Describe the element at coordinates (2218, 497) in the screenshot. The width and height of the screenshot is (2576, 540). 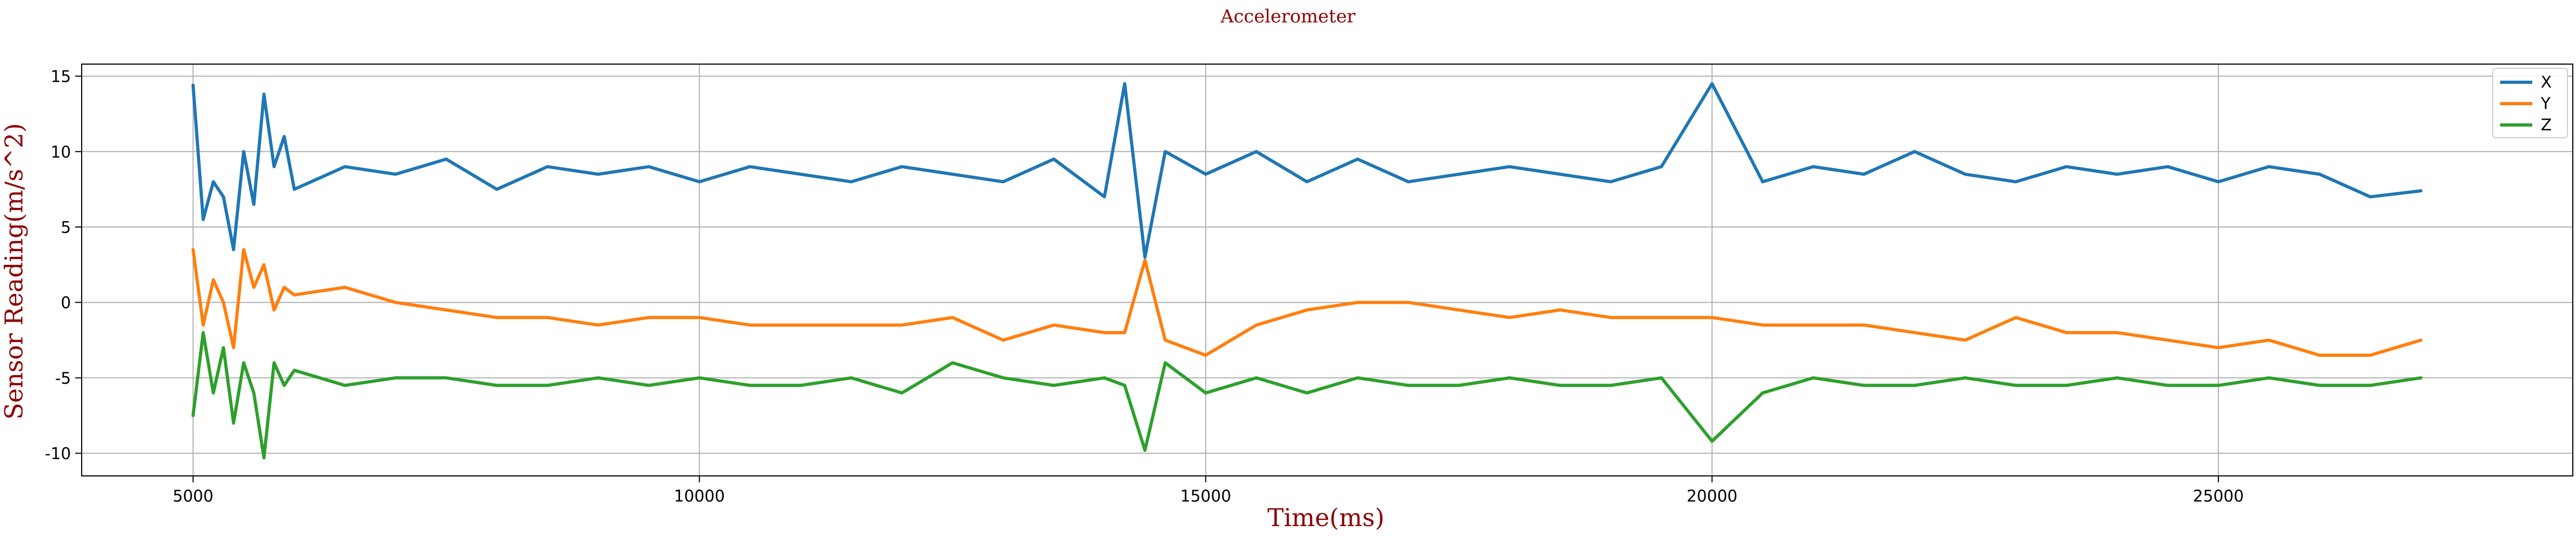
I see `x-tick-label: 25000` at that location.